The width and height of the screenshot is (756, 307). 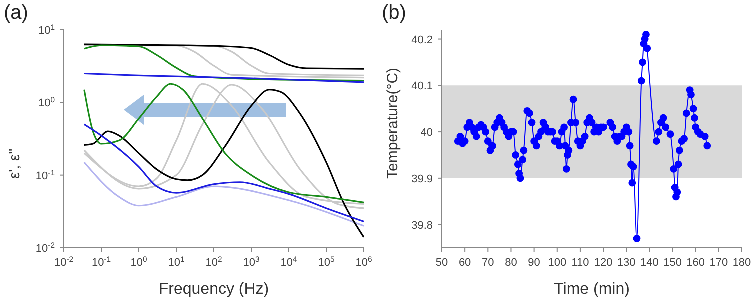 I want to click on x-tick-label: 130, so click(x=626, y=263).